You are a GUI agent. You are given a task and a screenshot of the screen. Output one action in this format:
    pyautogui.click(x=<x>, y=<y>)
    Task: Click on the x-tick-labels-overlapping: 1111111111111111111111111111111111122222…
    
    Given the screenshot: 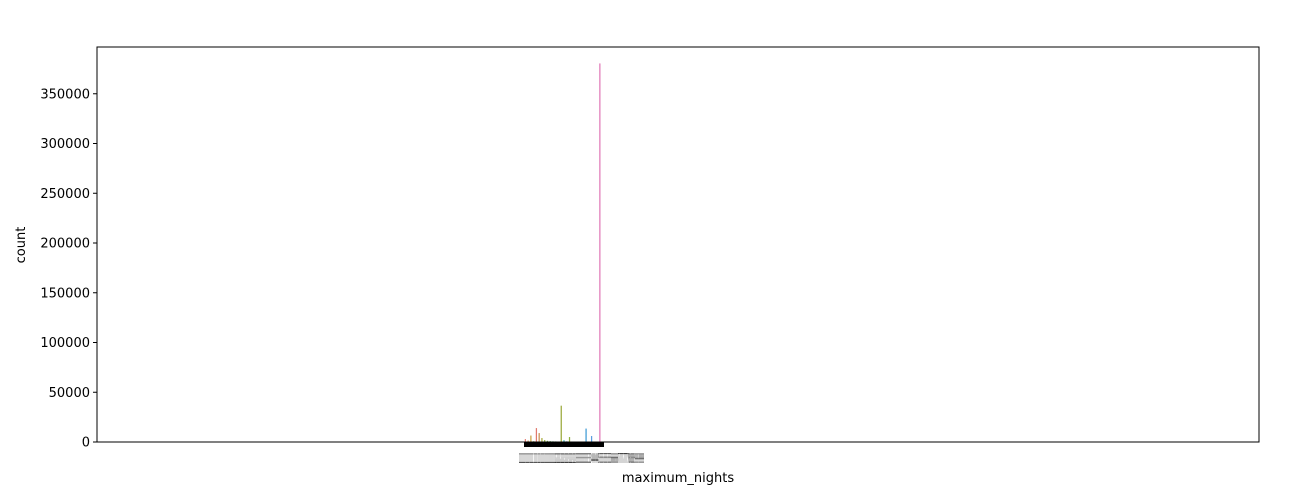 What is the action you would take?
    pyautogui.click(x=581, y=459)
    